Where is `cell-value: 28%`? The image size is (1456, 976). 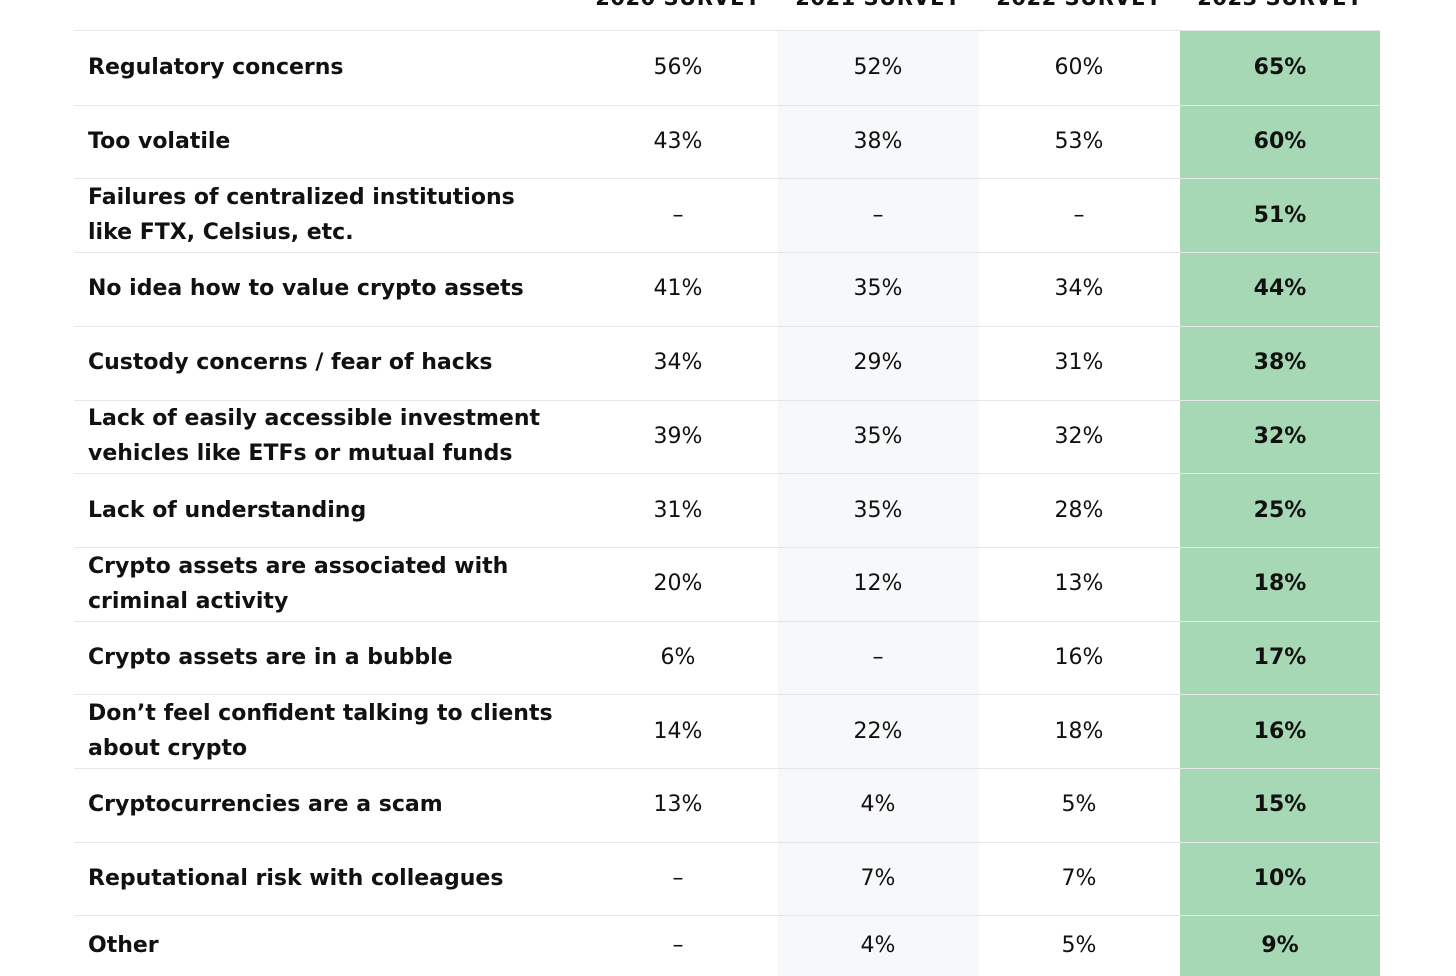 cell-value: 28% is located at coordinates (1079, 510).